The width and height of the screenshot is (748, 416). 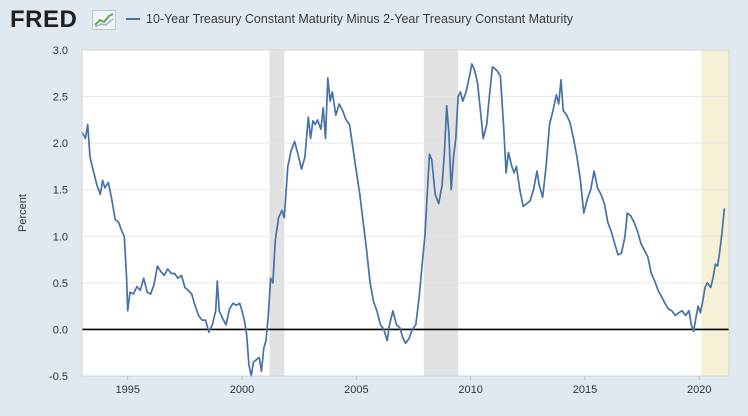 What do you see at coordinates (133, 19) in the screenshot?
I see `legend-swatch` at bounding box center [133, 19].